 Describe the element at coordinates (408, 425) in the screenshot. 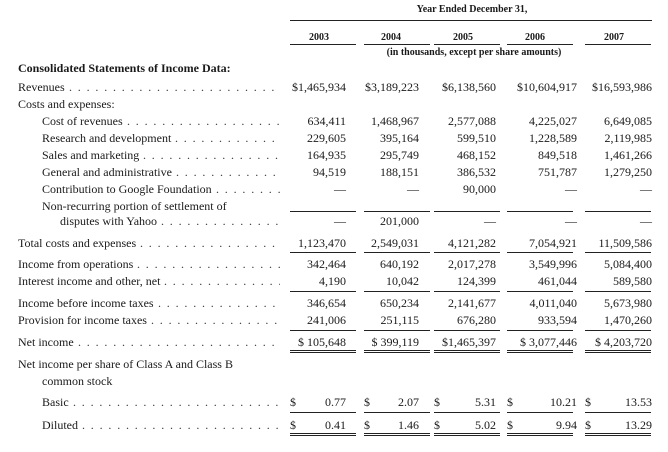

I see `per-share-cell-2004: 1.46` at that location.